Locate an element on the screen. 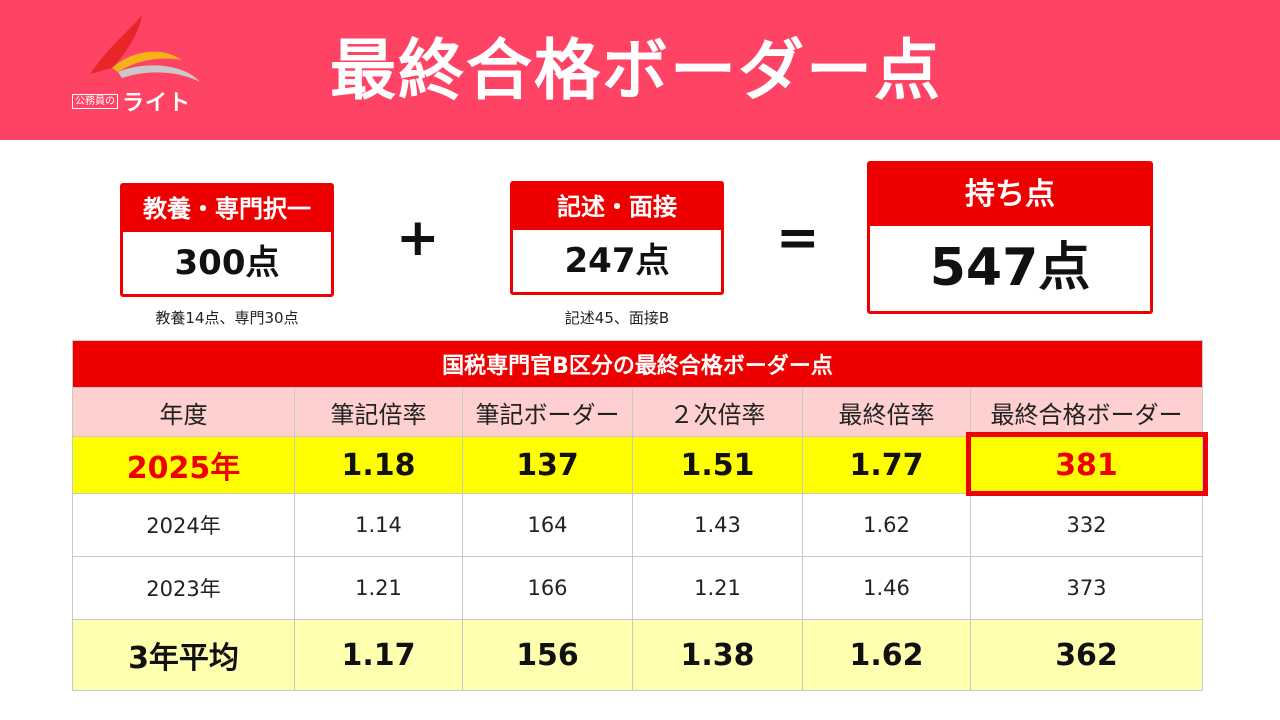  column-header: 筆記ボーダー is located at coordinates (547, 412).